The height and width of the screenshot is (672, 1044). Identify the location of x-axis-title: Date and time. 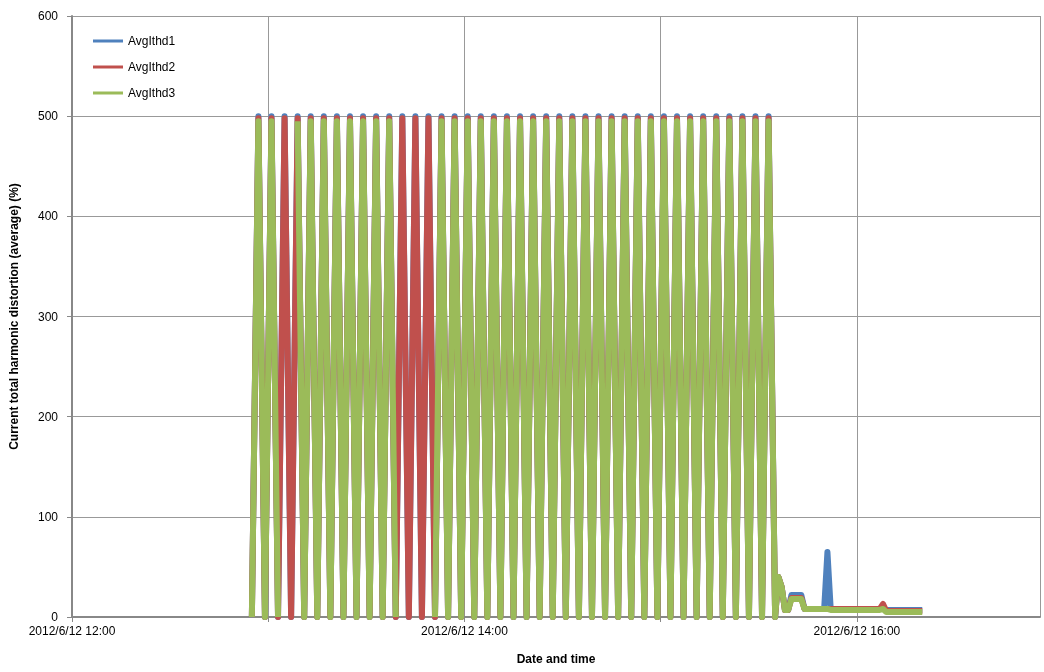
(556, 659).